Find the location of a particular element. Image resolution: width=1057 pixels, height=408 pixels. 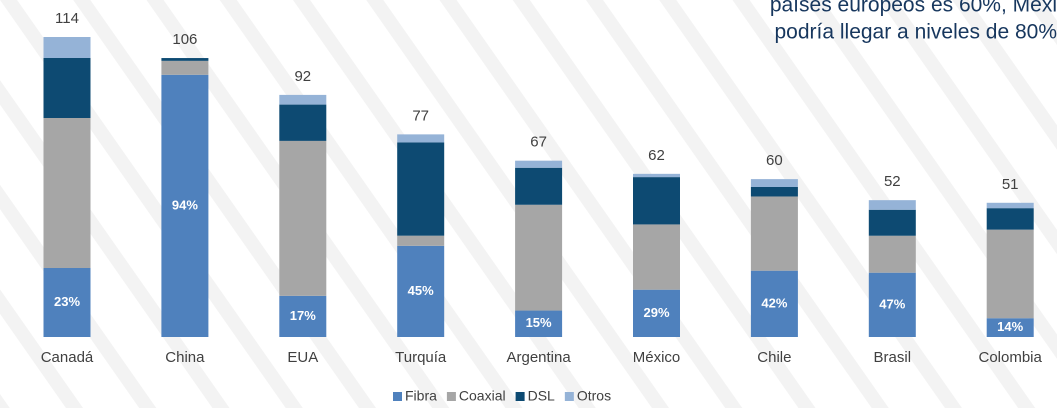

annotation: países europeos es 60%, Méxi is located at coordinates (913, 8).